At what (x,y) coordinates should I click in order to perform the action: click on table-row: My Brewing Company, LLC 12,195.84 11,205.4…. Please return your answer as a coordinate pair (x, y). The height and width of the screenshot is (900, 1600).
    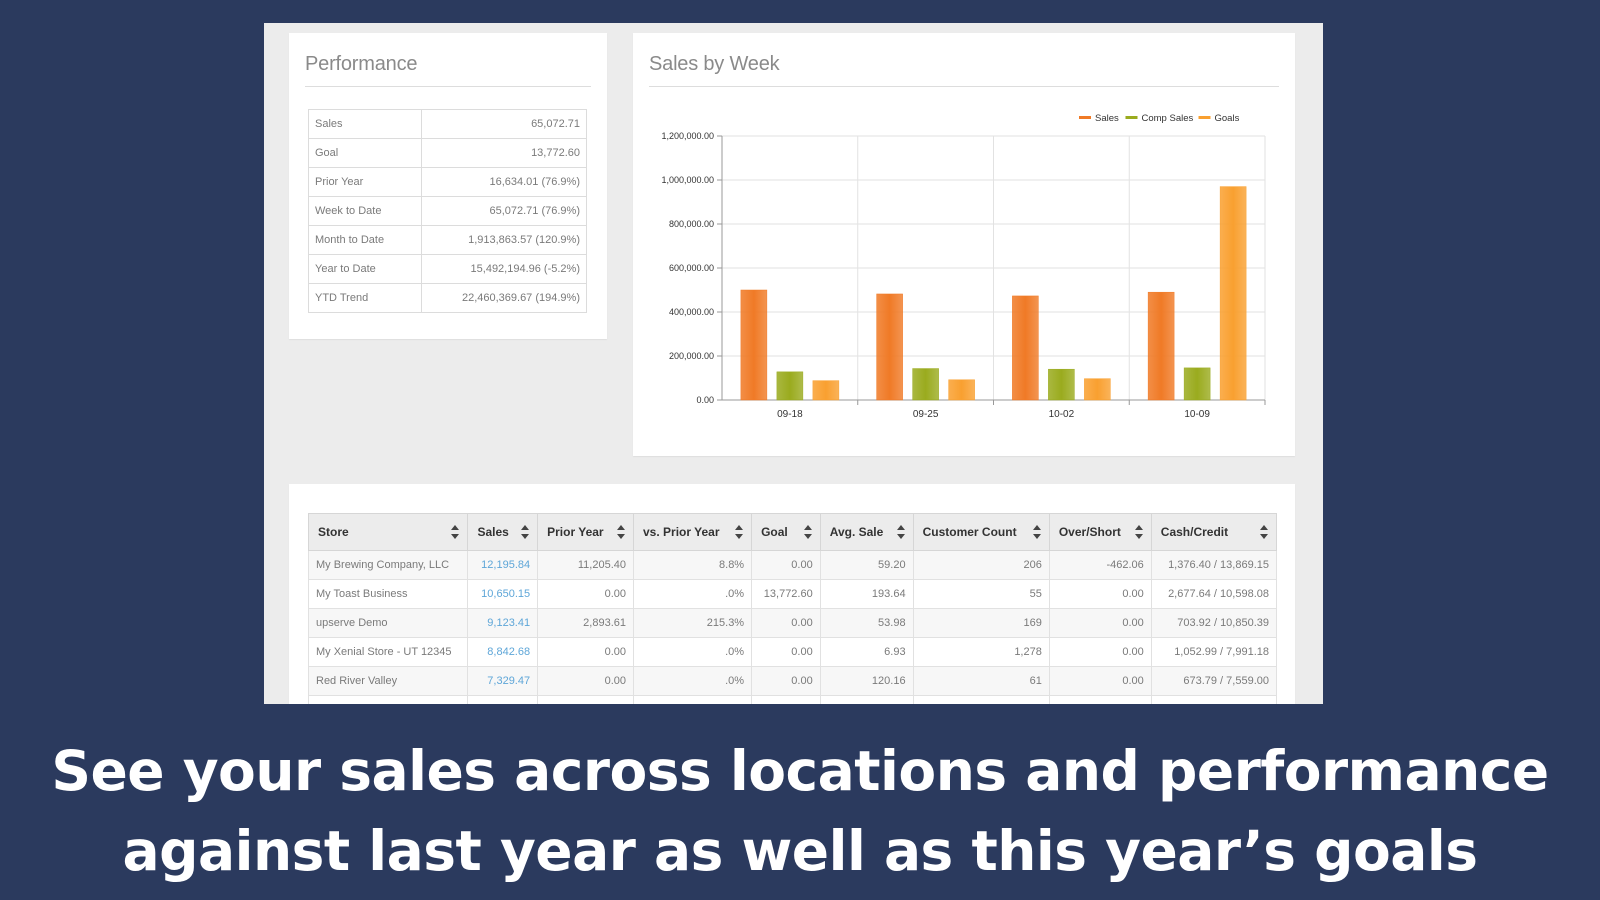
    Looking at the image, I should click on (792, 565).